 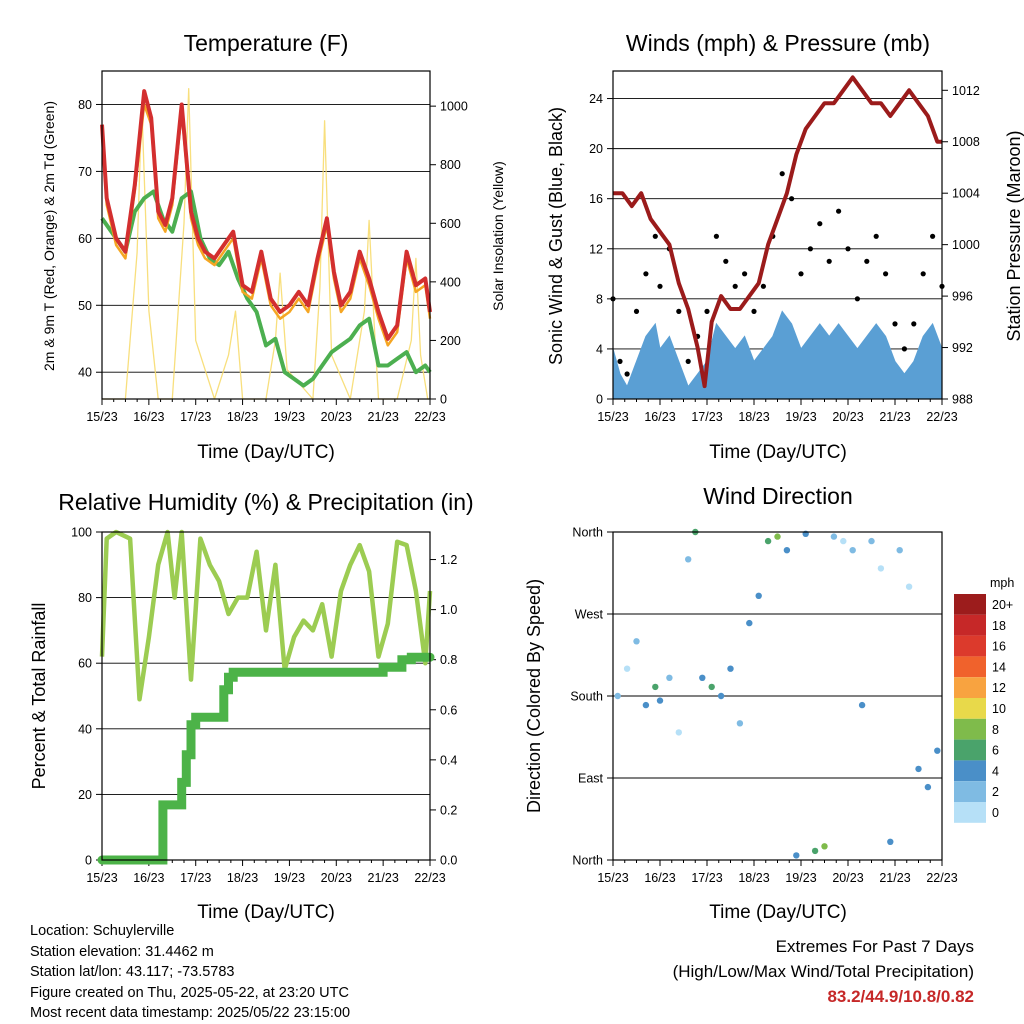 I want to click on temperature-y-tick-label: 60, so click(x=85, y=239).